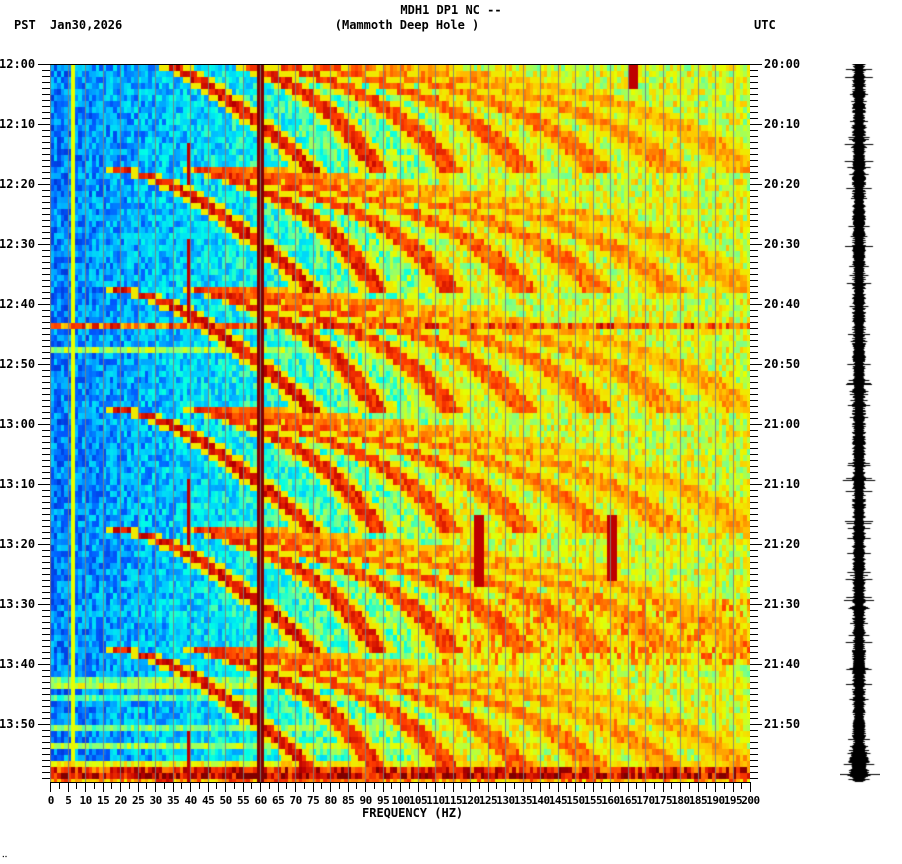 Image resolution: width=902 pixels, height=864 pixels. I want to click on x-tick: 20, so click(121, 800).